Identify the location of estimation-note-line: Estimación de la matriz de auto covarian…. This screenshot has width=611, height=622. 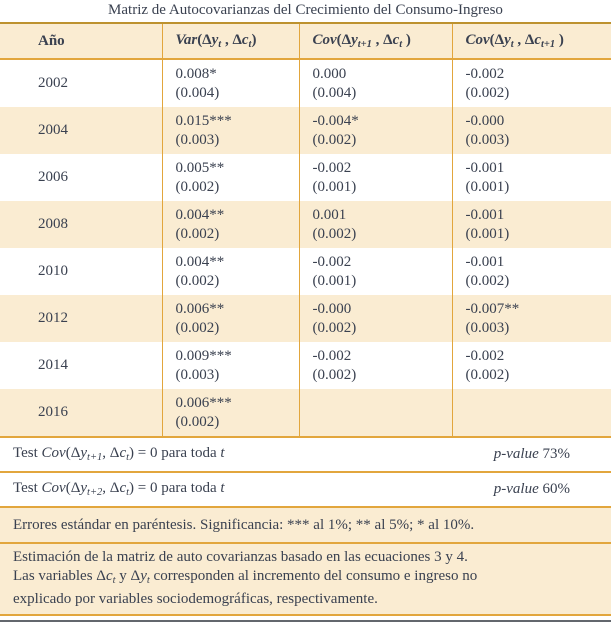
(240, 557).